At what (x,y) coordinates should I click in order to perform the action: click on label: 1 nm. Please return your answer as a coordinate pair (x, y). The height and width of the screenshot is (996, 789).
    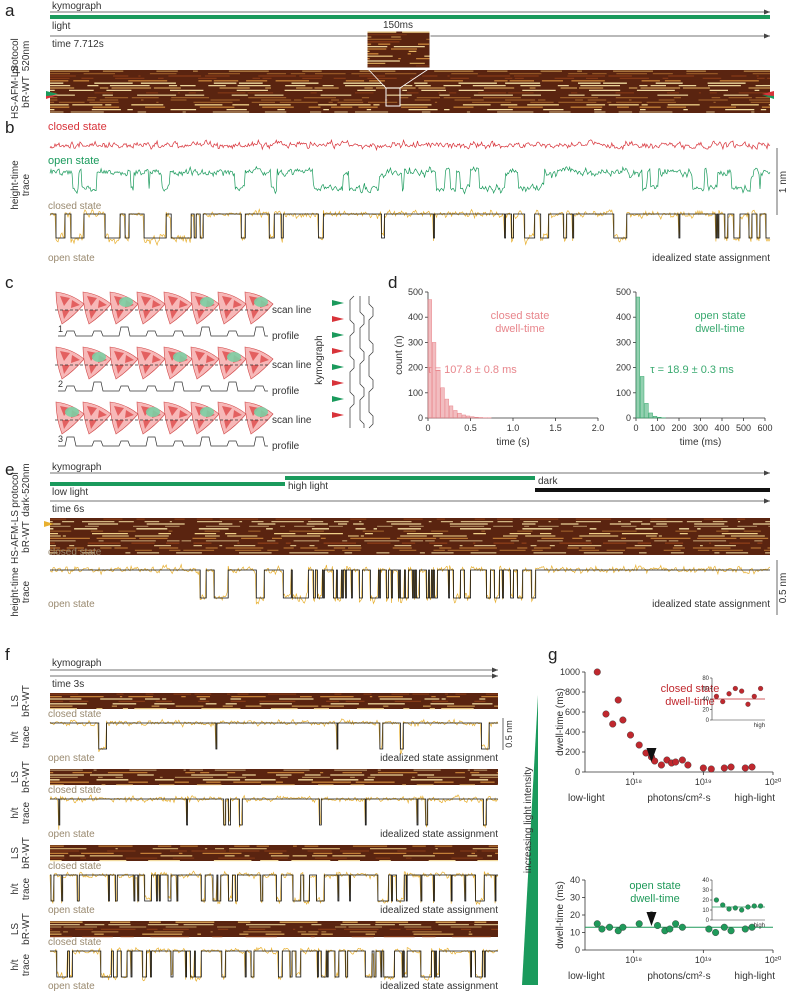
    Looking at the image, I should click on (783, 182).